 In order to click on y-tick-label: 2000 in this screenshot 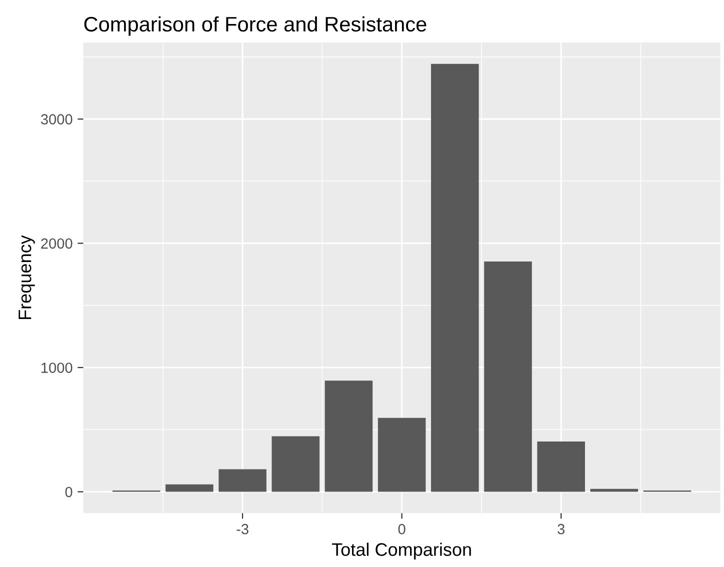, I will do `click(56, 243)`.